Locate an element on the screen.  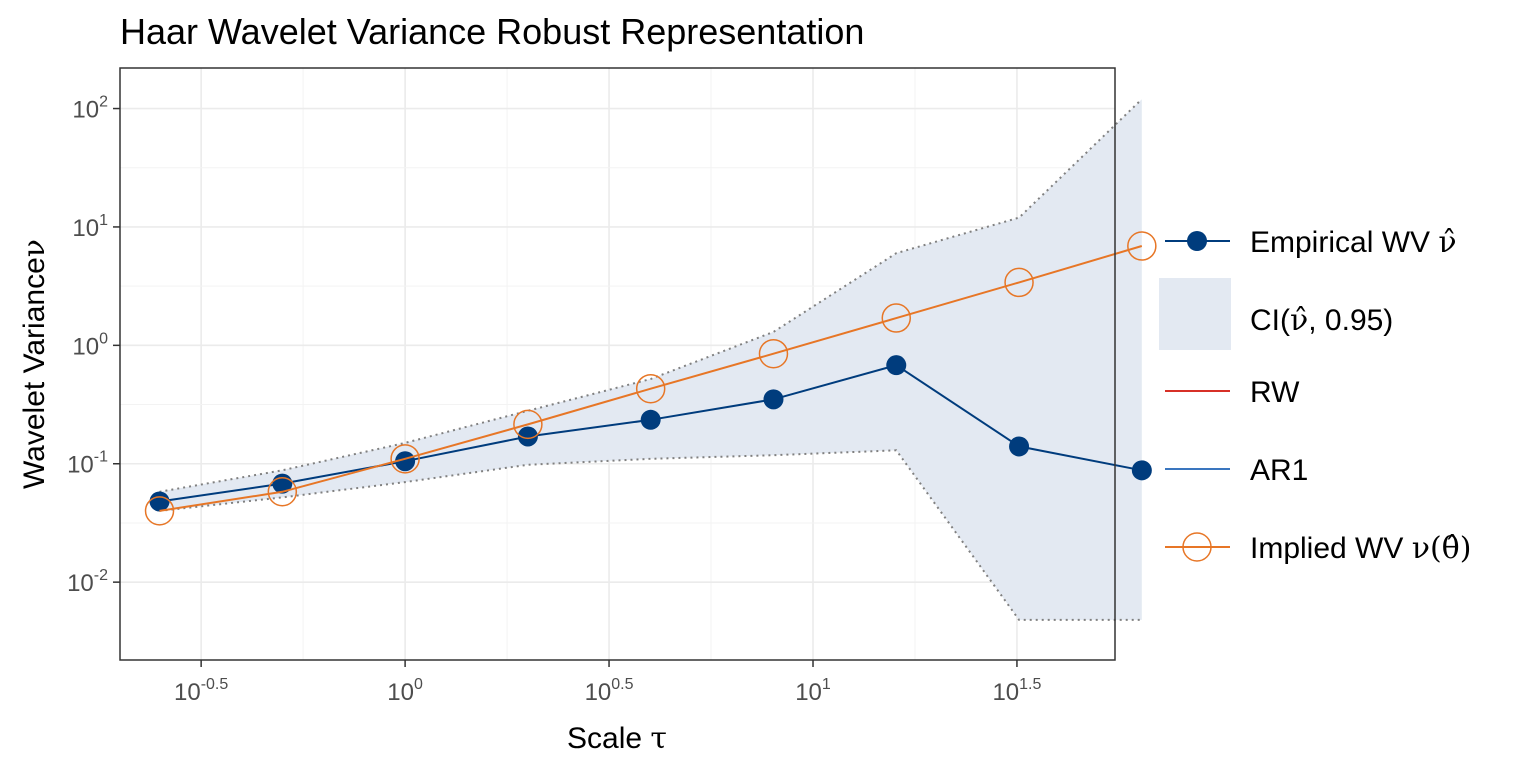
x-tick-label: 10-0.5 is located at coordinates (201, 691).